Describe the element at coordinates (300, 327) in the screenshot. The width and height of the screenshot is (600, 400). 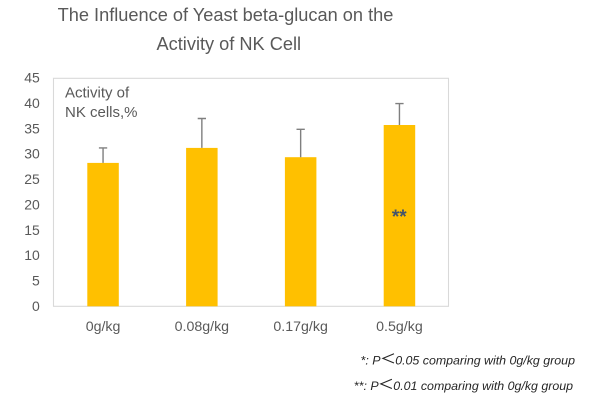
I see `svg-text: 0.17g/kg` at that location.